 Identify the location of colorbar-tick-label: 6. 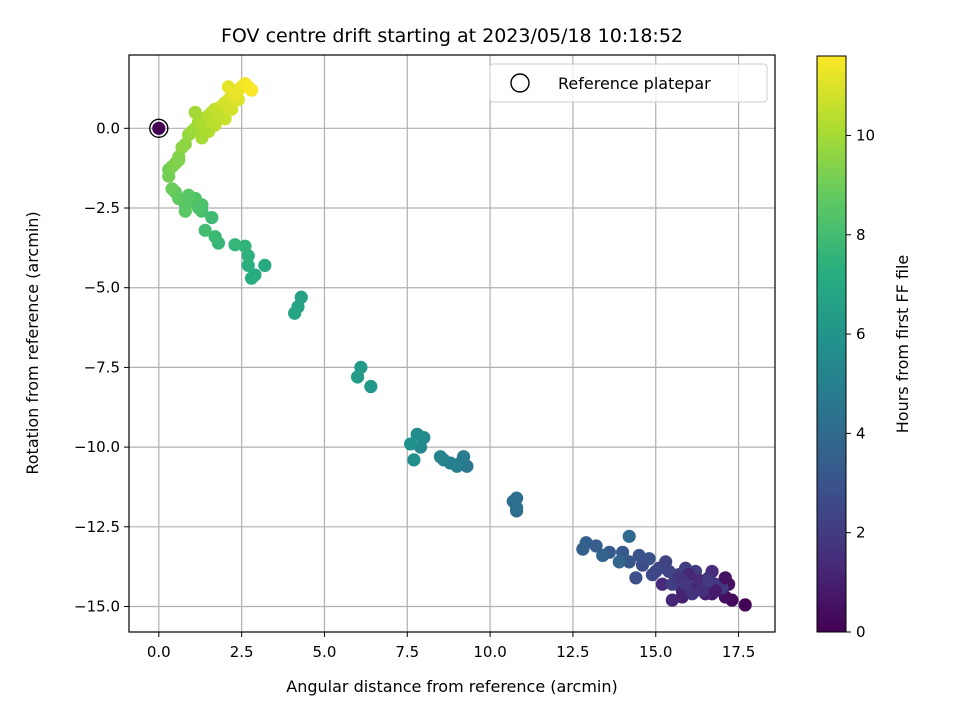
(861, 334).